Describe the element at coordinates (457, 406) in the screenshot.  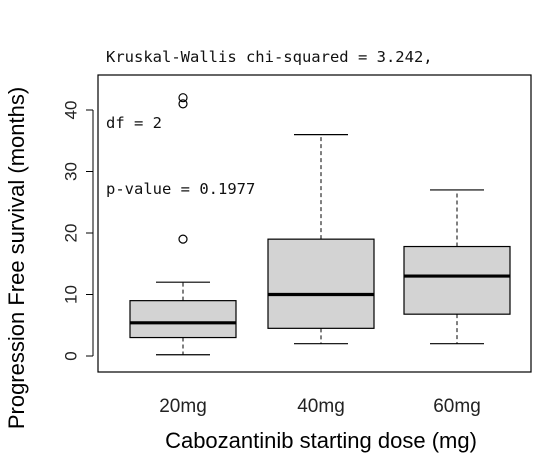
I see `x-tick-label: 60mg` at that location.